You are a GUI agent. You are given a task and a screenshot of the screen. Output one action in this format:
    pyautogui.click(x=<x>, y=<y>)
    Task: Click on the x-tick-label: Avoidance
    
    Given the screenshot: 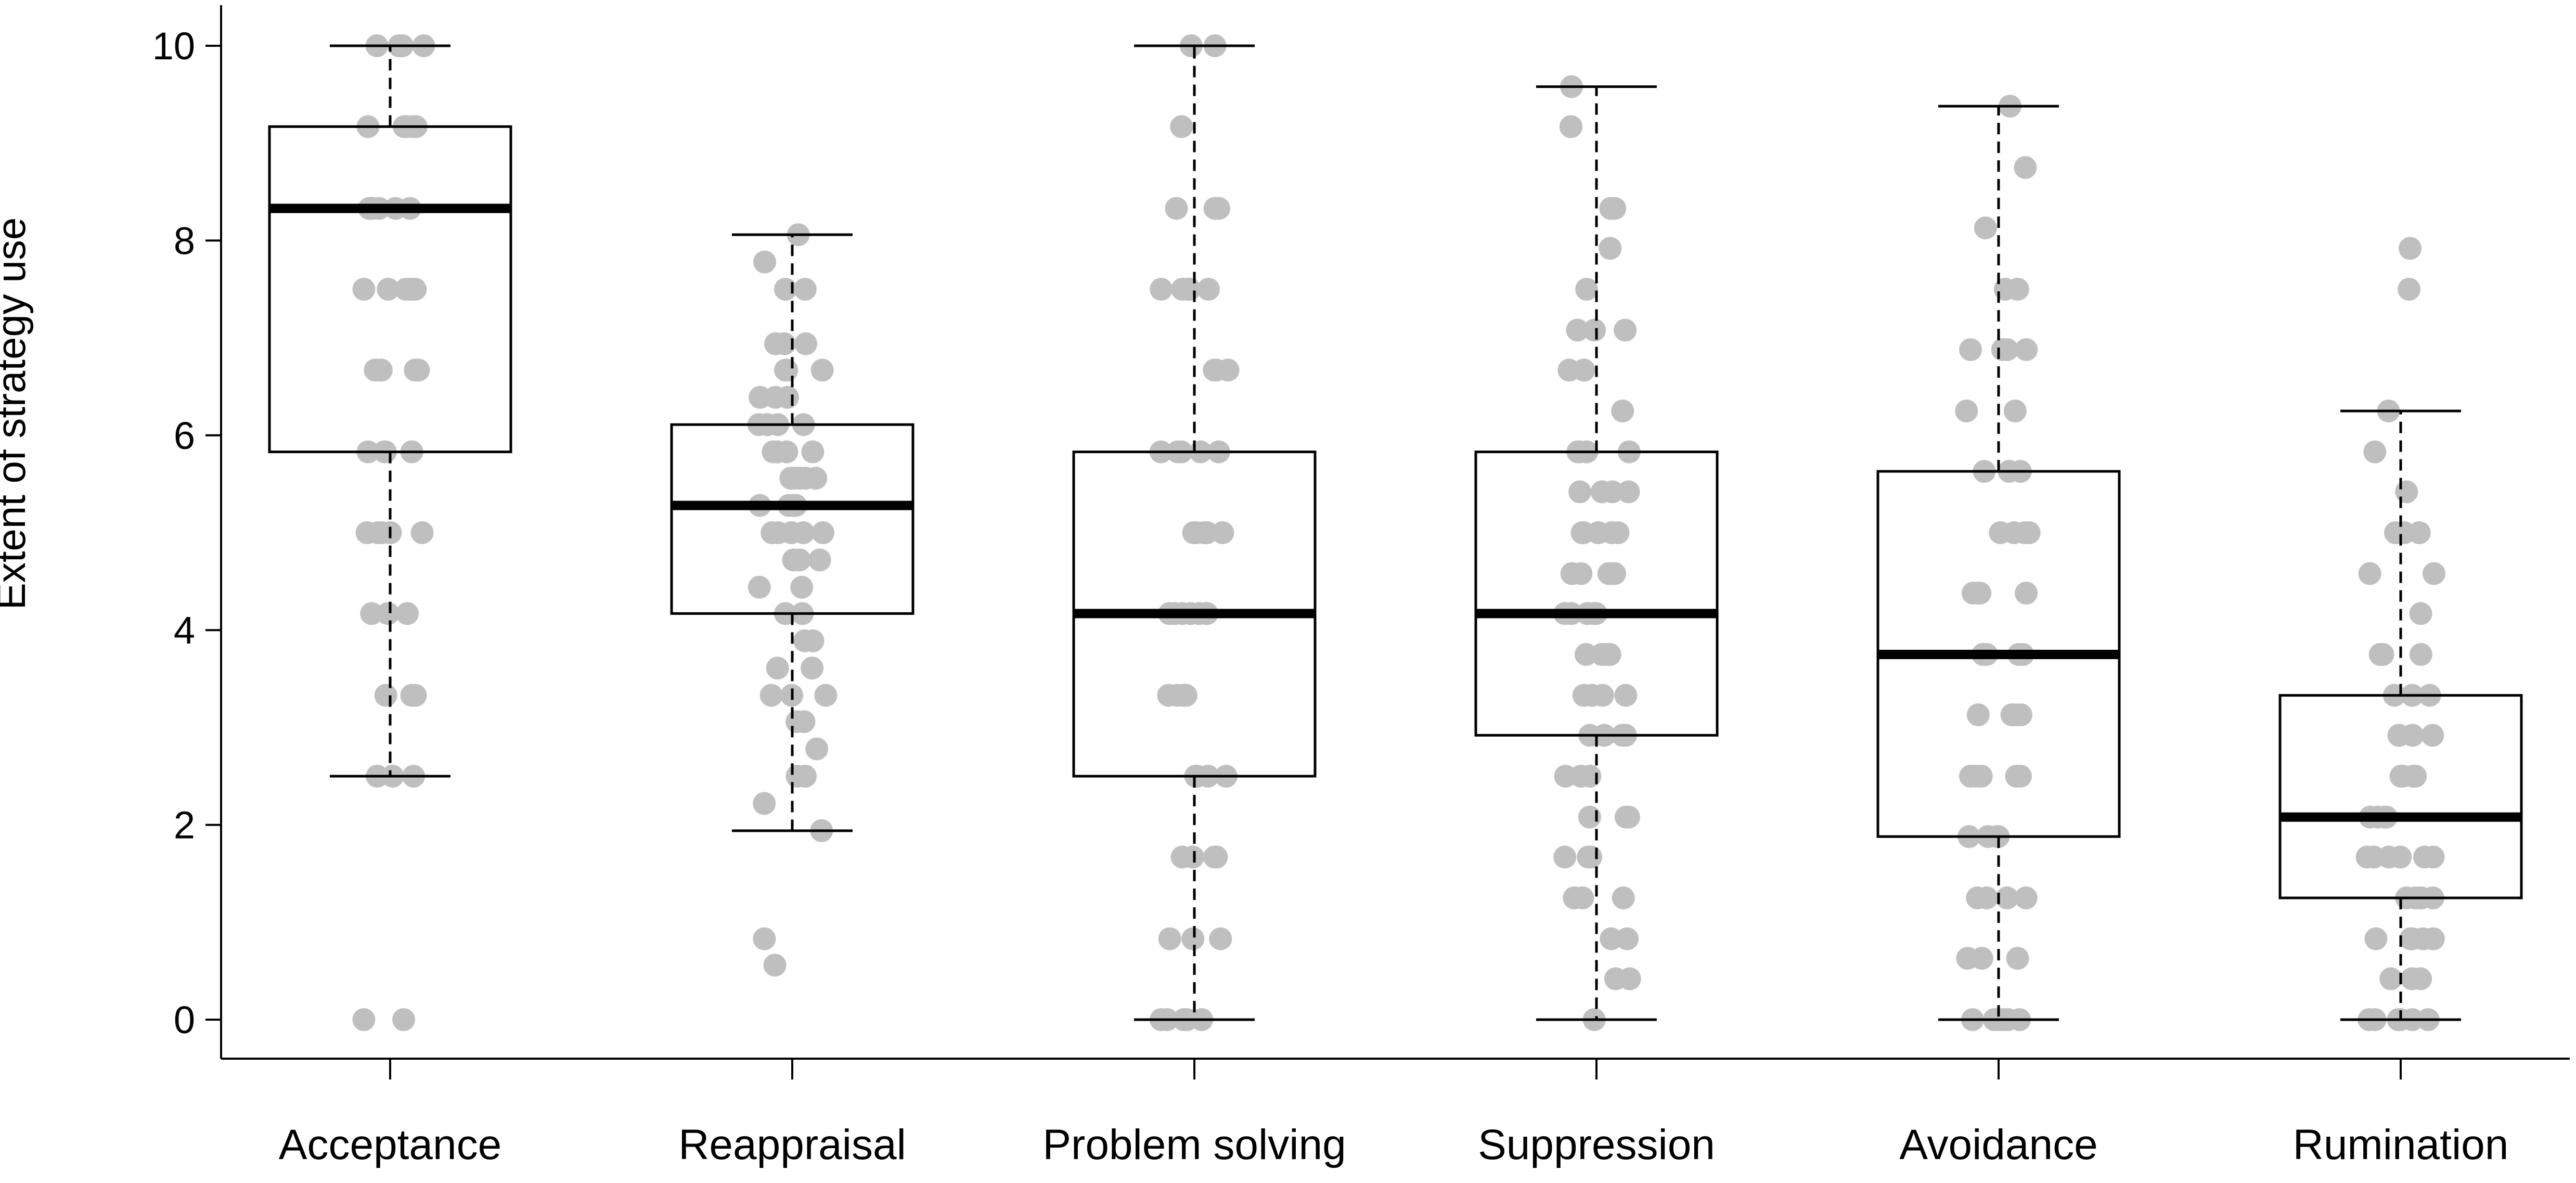 What is the action you would take?
    pyautogui.click(x=1998, y=1144)
    